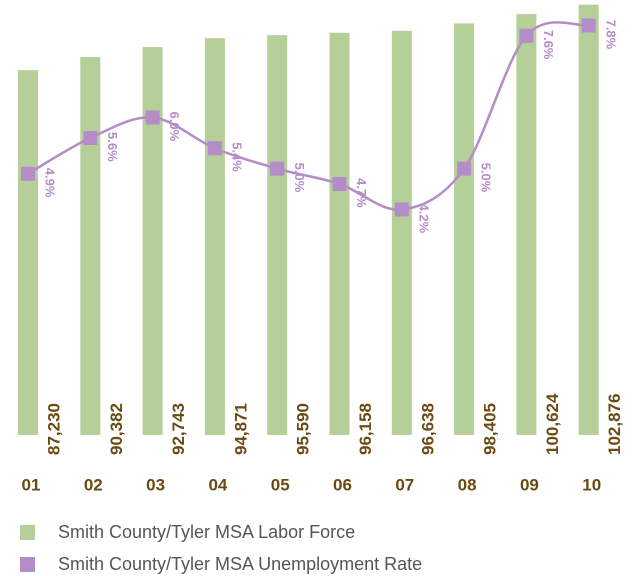  I want to click on x-tick-label: 10, so click(591, 484).